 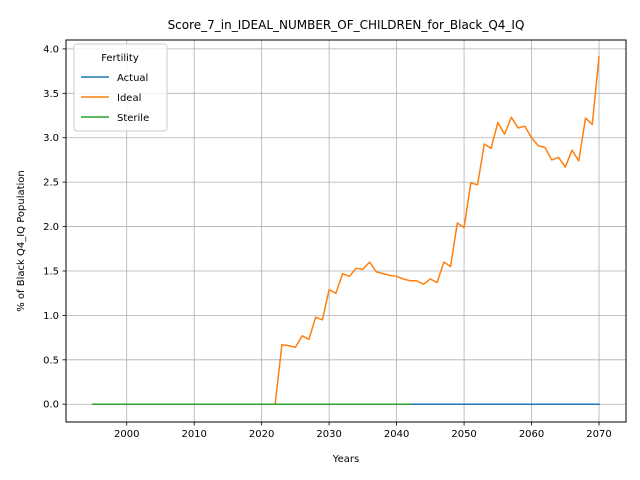 What do you see at coordinates (133, 118) in the screenshot?
I see `legend-label-sterile: Sterile` at bounding box center [133, 118].